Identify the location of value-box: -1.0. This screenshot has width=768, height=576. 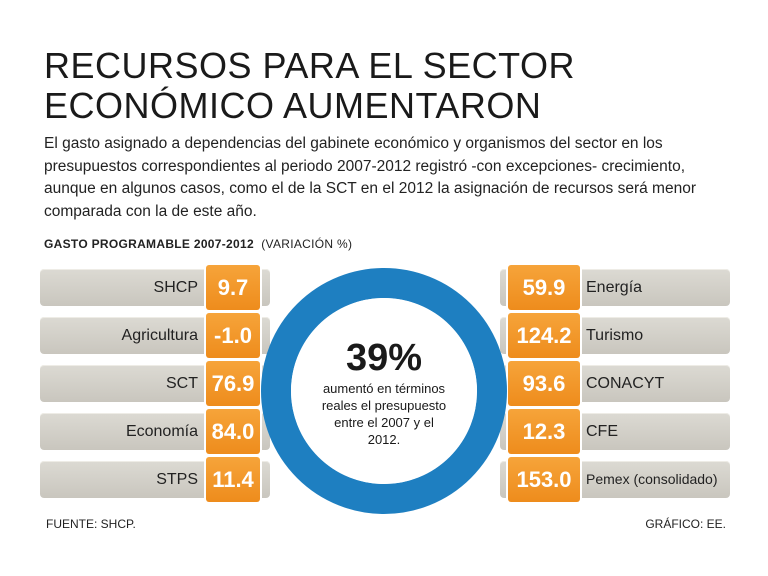
(233, 335).